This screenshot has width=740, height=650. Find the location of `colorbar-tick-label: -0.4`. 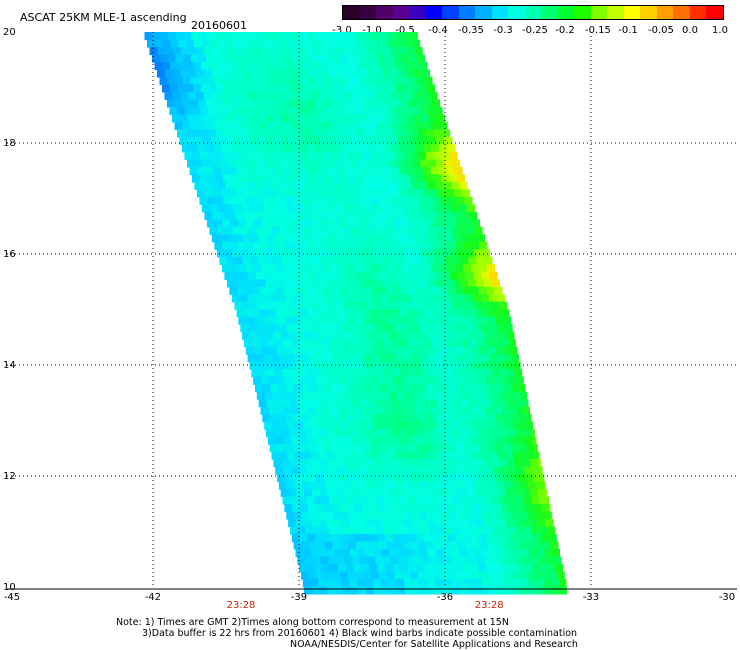

colorbar-tick-label: -0.4 is located at coordinates (438, 30).